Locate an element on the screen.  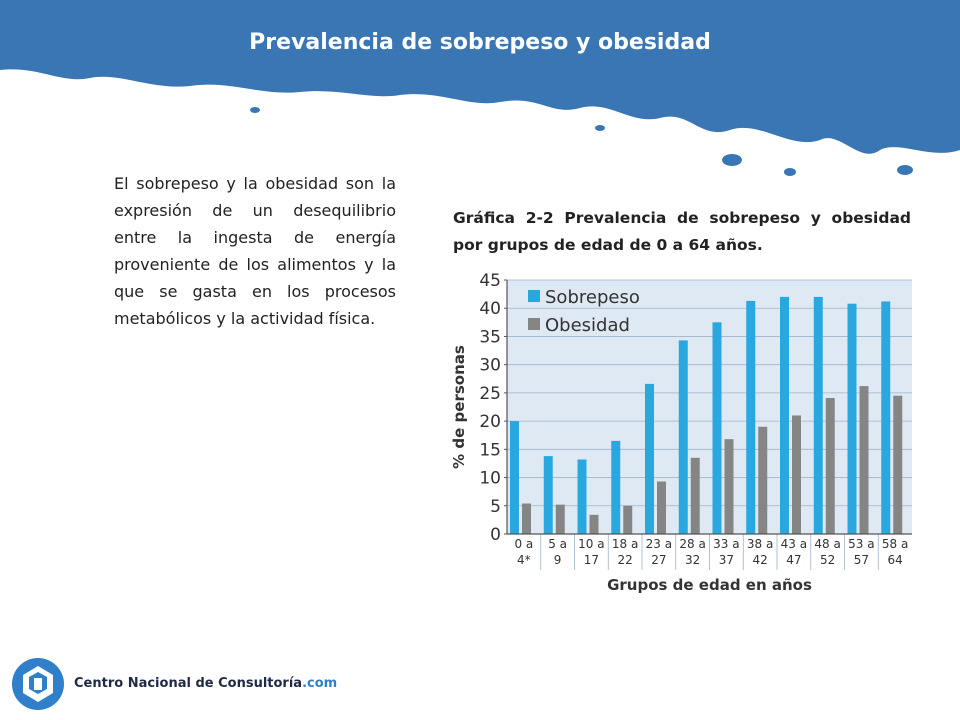
x-tick-label-4-1: 27 is located at coordinates (658, 560).